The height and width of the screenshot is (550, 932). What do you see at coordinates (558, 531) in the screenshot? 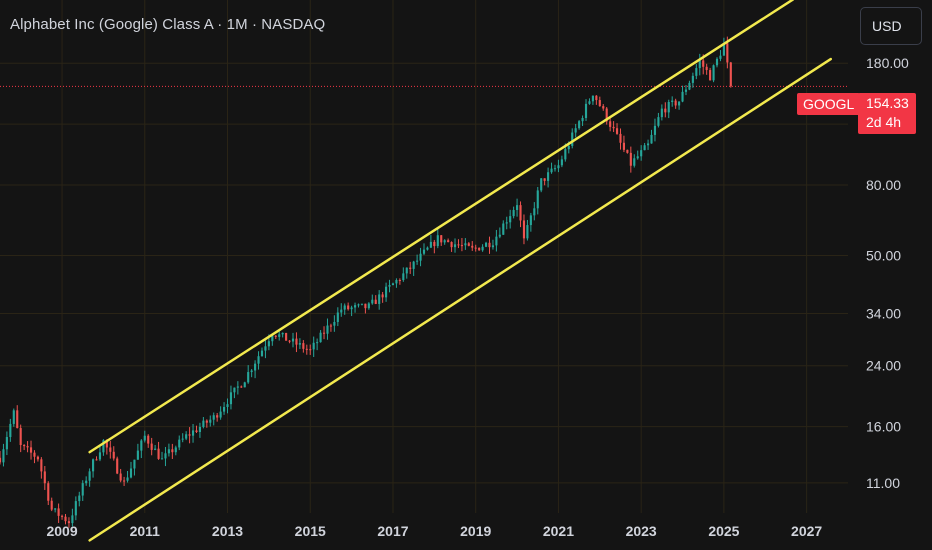
I see `x-tick-label: 2021` at bounding box center [558, 531].